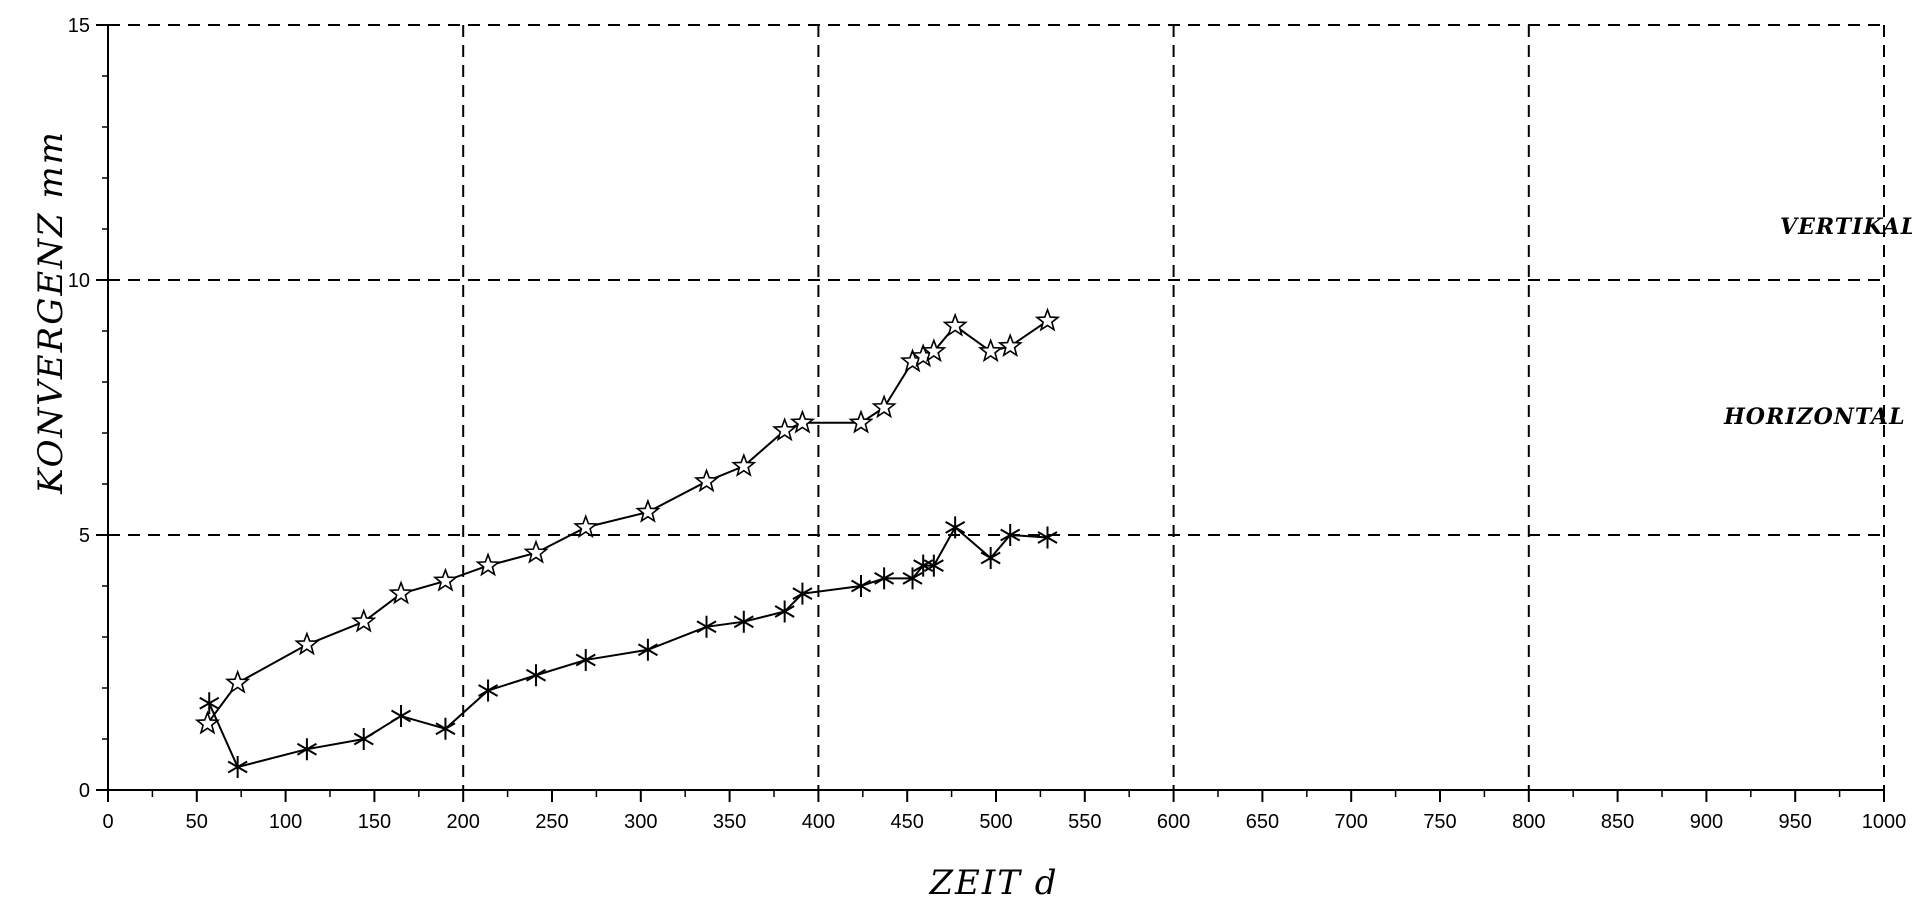  What do you see at coordinates (51, 312) in the screenshot?
I see `y-axis-title: KONVERGENZ mm` at bounding box center [51, 312].